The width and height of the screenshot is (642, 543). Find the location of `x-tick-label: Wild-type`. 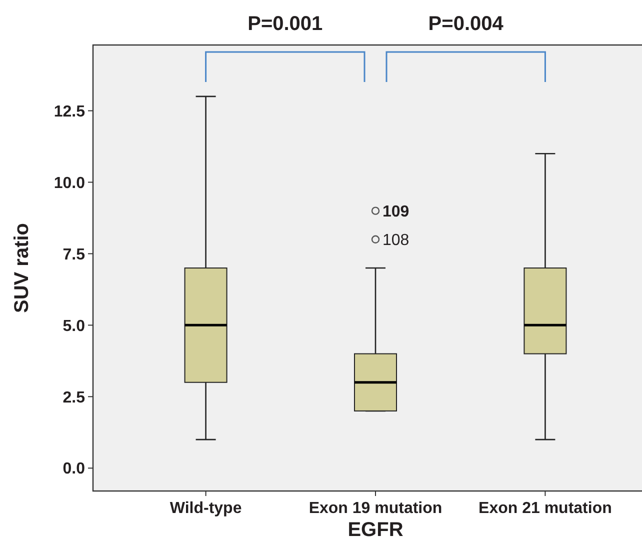

x-tick-label: Wild-type is located at coordinates (206, 508).